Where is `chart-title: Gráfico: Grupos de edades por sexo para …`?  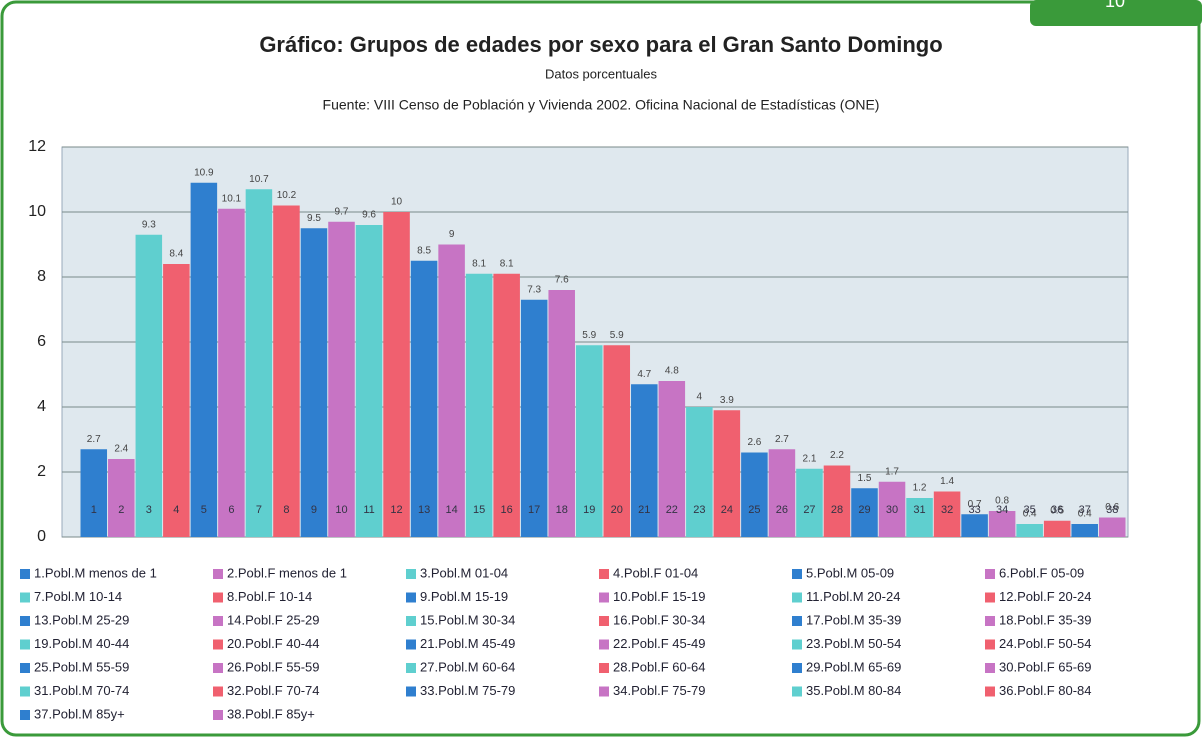 chart-title: Gráfico: Grupos de edades por sexo para … is located at coordinates (600, 44).